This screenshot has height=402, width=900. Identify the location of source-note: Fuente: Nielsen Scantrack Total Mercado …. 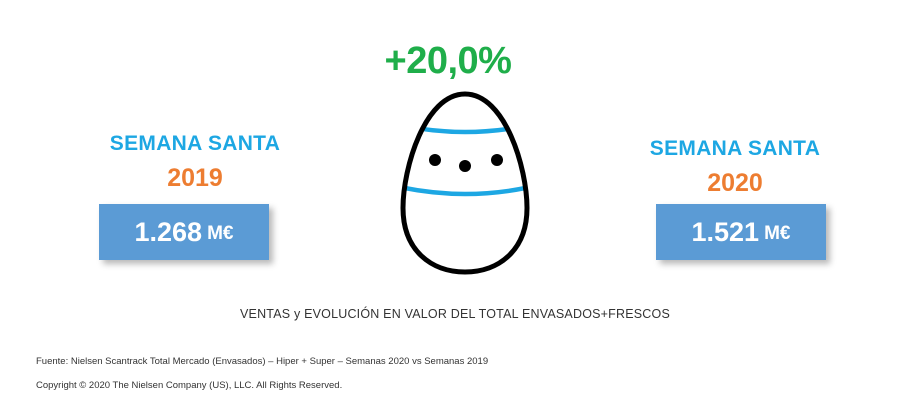
(262, 361).